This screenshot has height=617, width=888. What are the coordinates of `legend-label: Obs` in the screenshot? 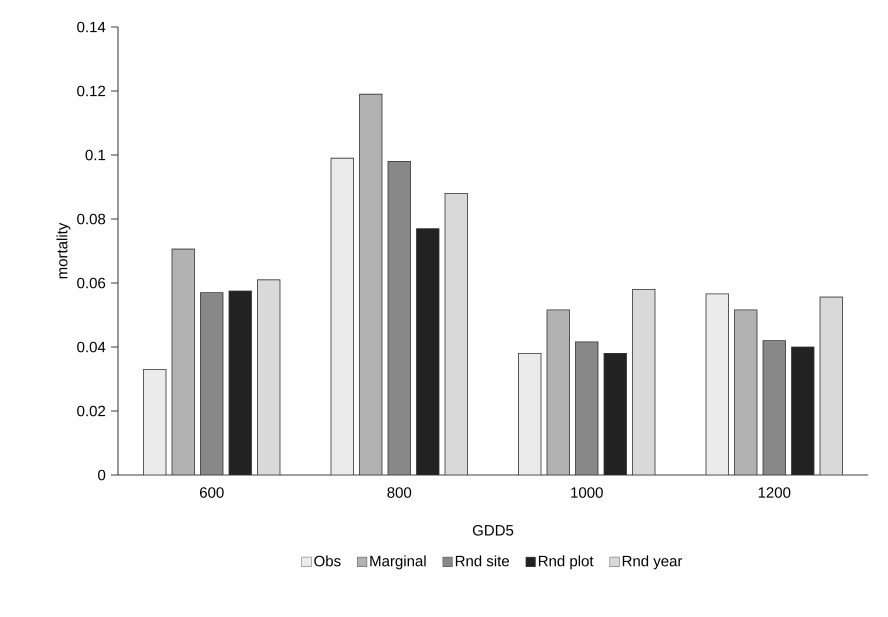 It's located at (327, 560).